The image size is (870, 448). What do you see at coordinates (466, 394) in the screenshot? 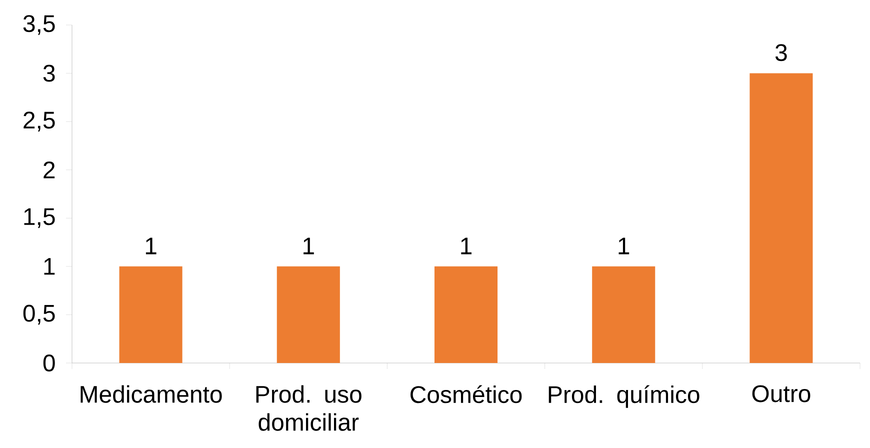
I see `x-tick-label: Cosmético` at bounding box center [466, 394].